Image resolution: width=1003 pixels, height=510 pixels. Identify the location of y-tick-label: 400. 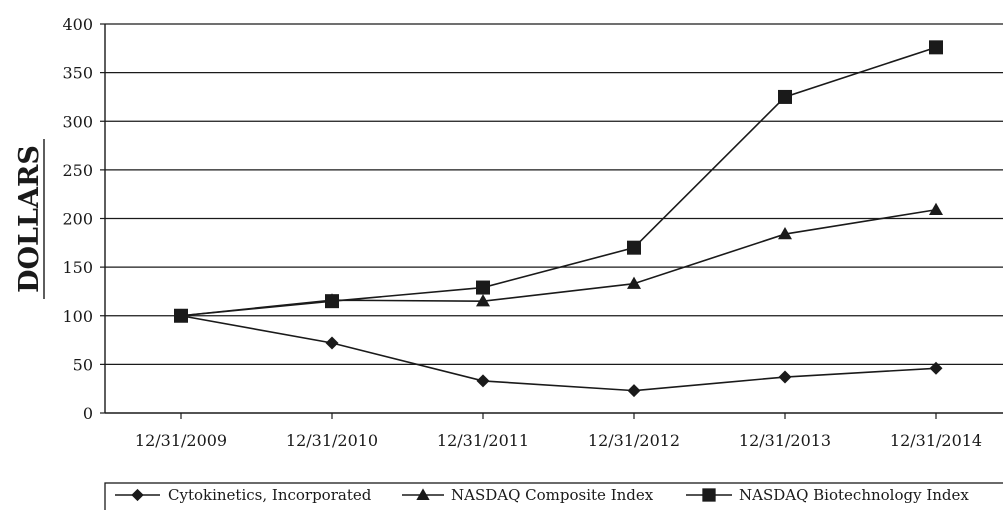
(77, 24).